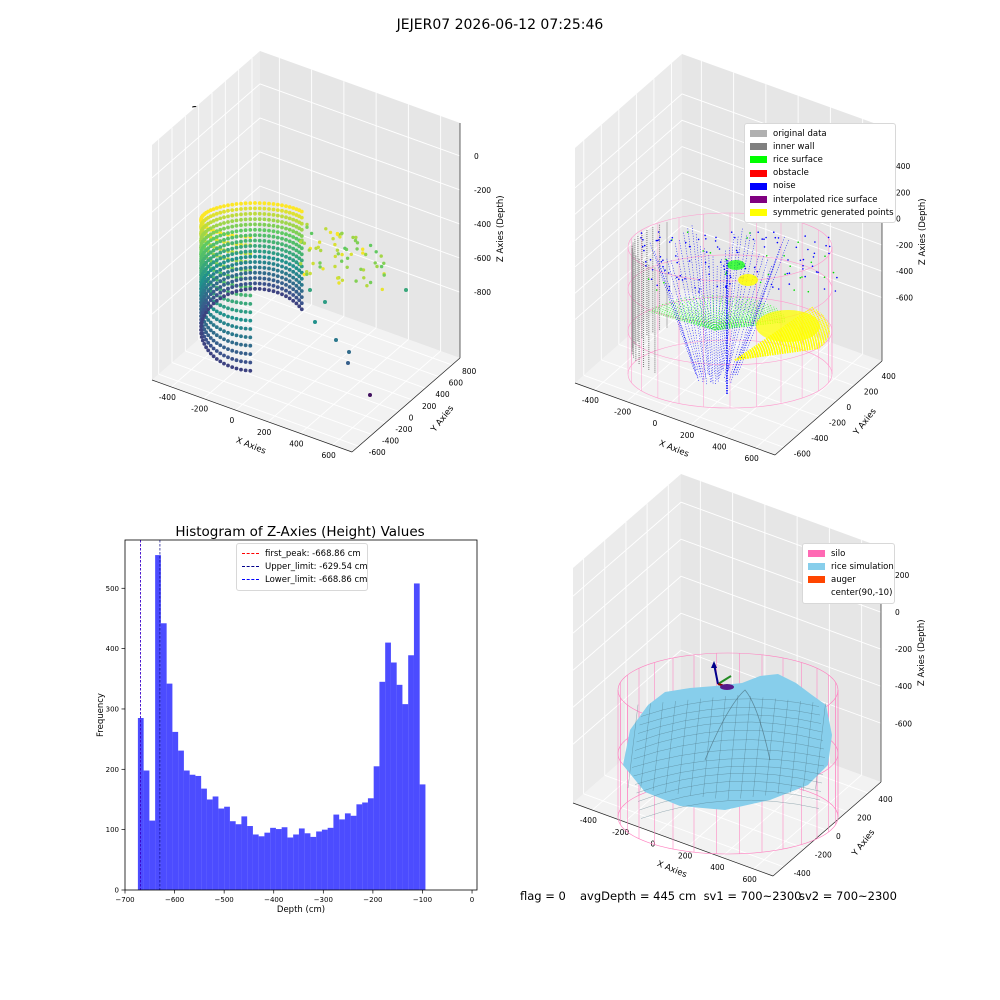 This screenshot has height=1000, width=1000. I want to click on simulation-xtick: 200, so click(685, 855).